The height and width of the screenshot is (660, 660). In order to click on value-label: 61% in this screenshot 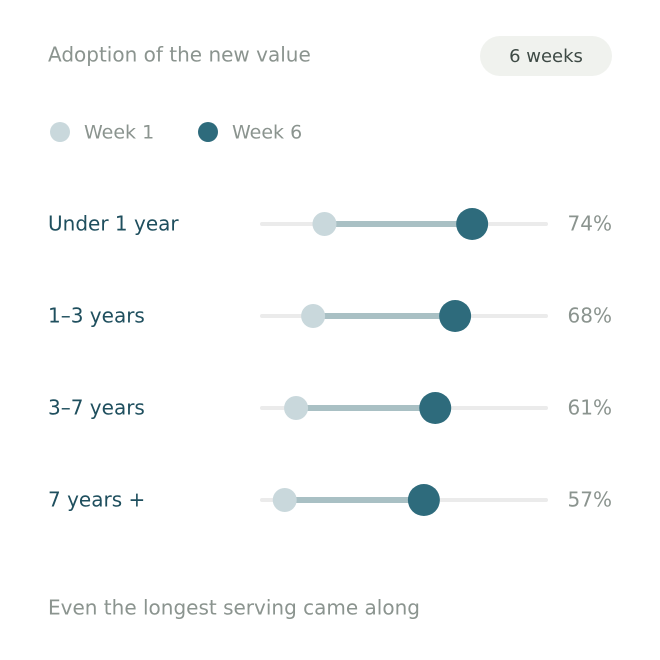, I will do `click(590, 408)`.